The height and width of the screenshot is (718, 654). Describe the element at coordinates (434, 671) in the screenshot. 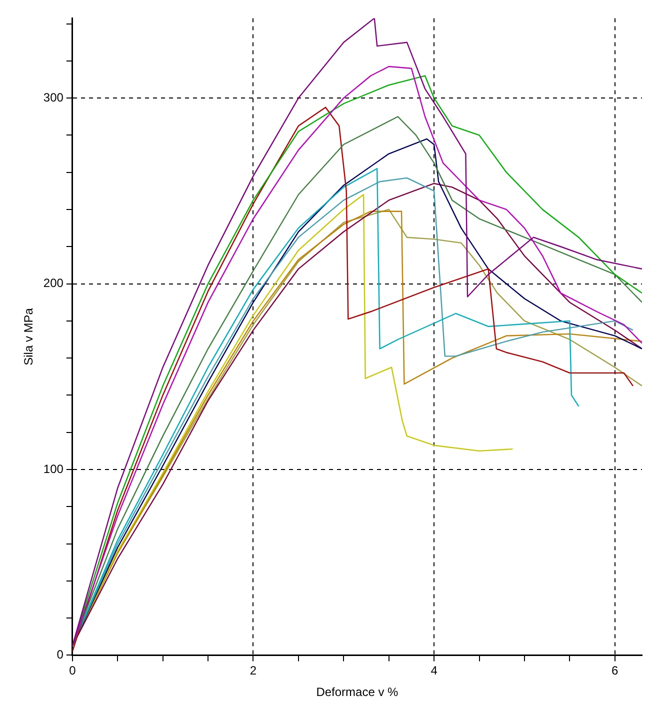

I see `x-tick-label: 4` at that location.